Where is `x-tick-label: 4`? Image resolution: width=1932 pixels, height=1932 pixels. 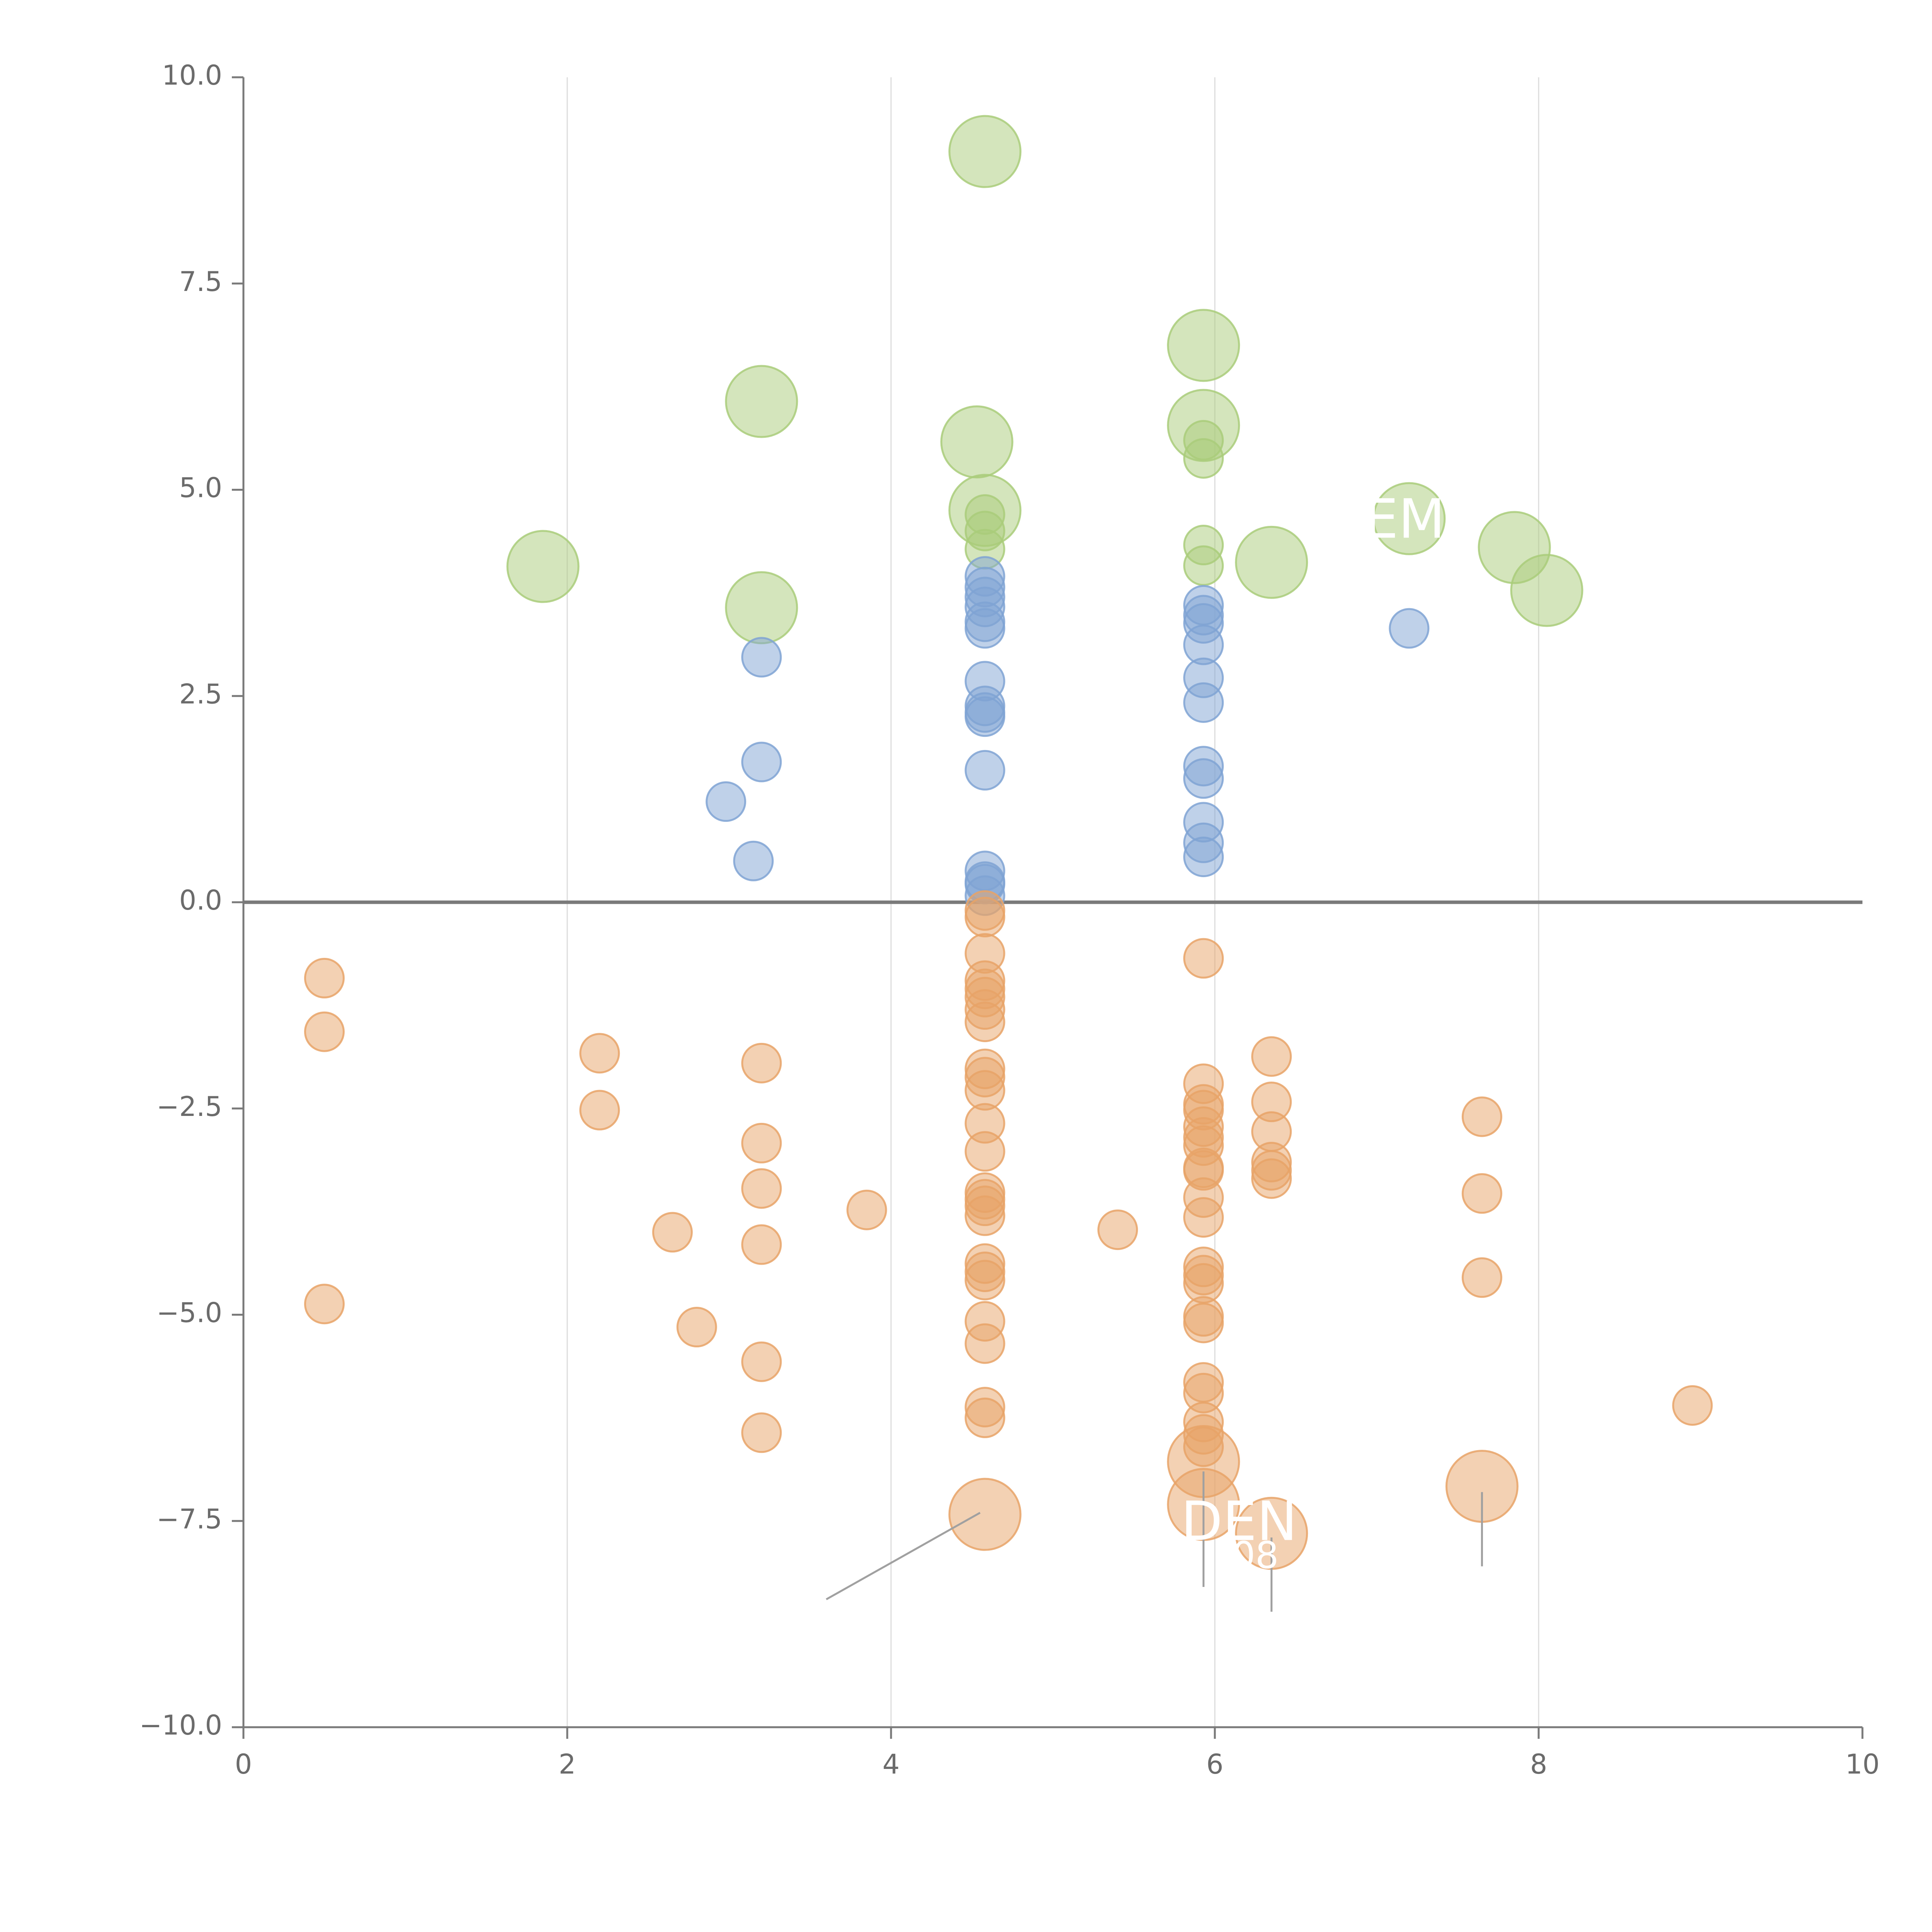 x-tick-label: 4 is located at coordinates (892, 1764).